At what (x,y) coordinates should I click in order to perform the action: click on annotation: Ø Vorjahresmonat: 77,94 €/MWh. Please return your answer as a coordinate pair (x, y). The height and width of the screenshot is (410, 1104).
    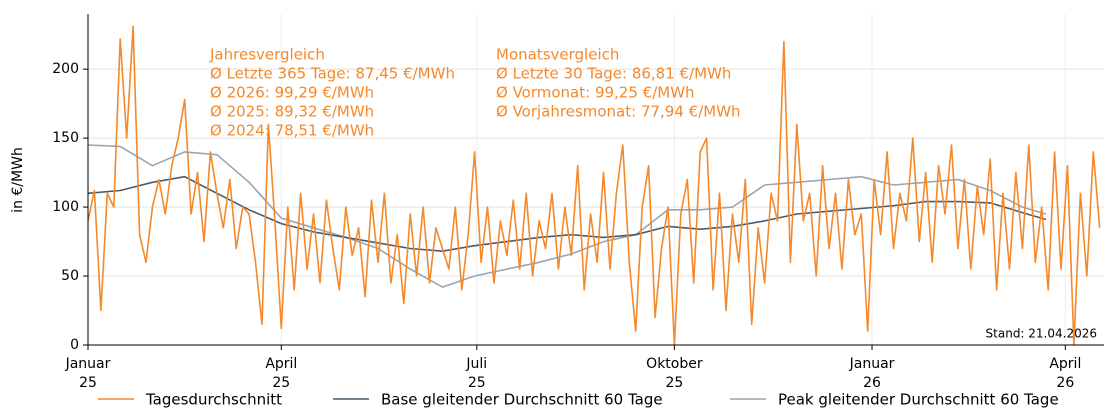
    Looking at the image, I should click on (618, 112).